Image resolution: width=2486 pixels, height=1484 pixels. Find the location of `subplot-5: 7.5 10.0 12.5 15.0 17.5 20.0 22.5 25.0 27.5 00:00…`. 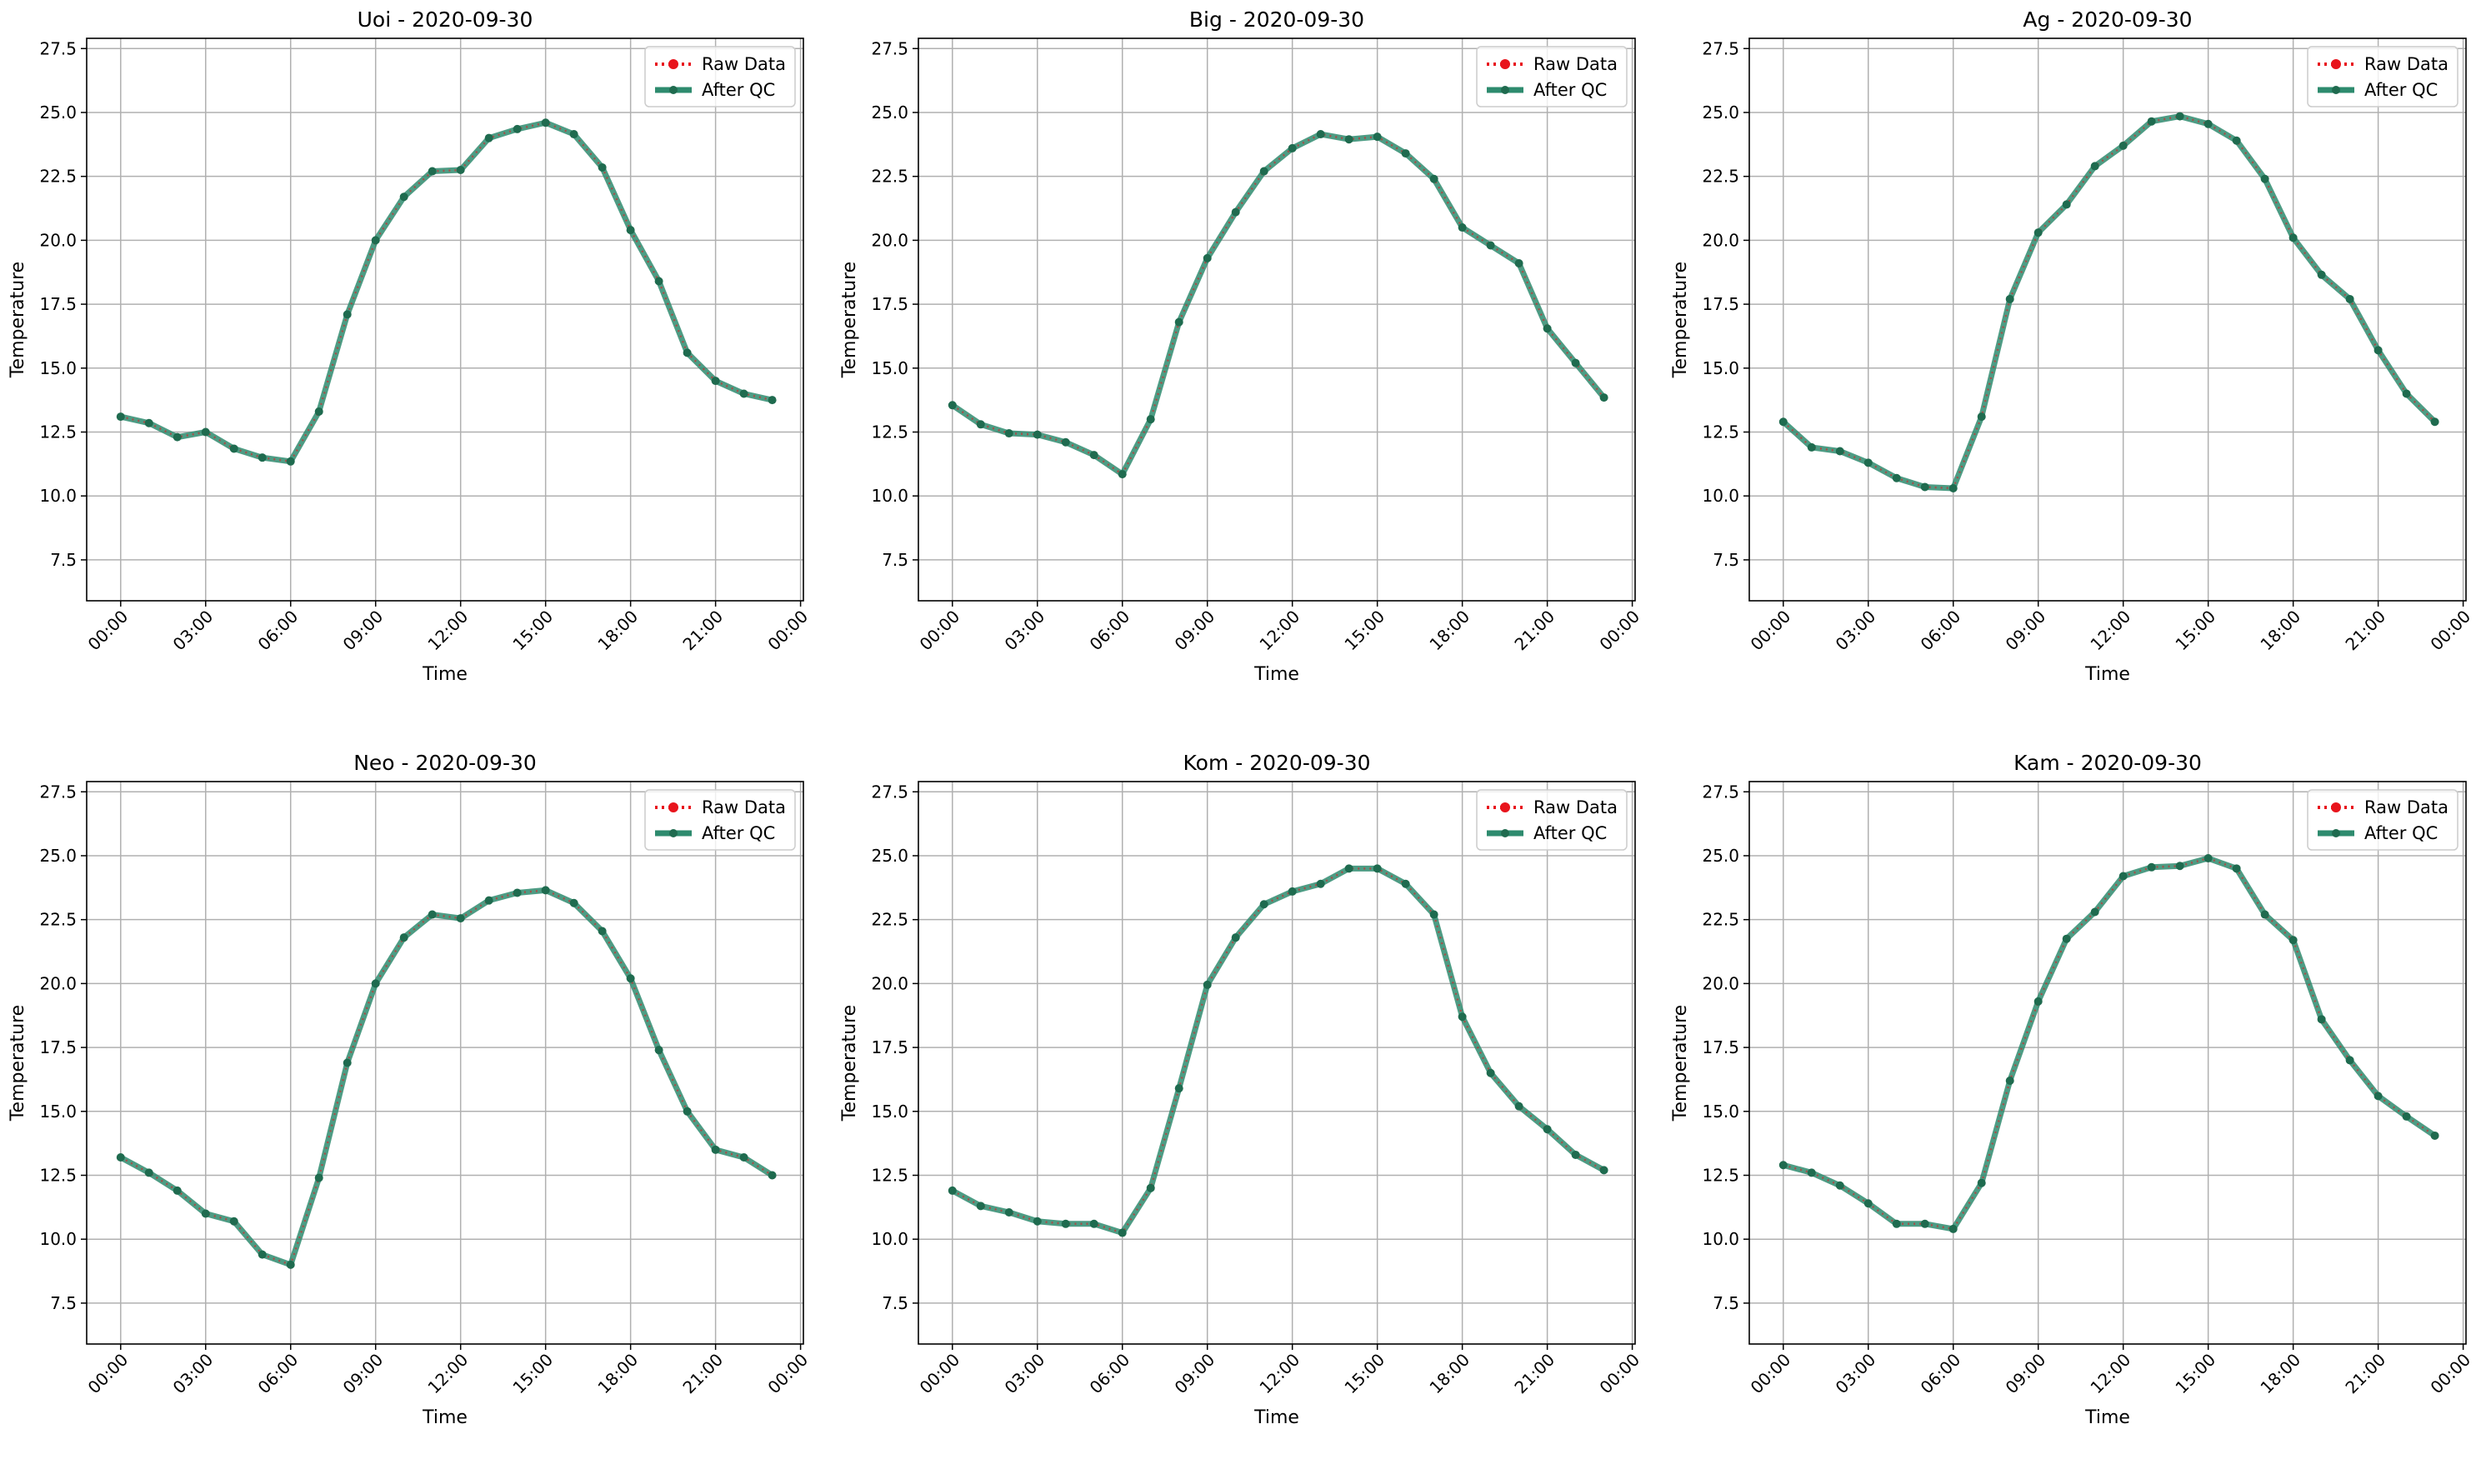

subplot-5: 7.5 10.0 12.5 15.0 17.5 20.0 22.5 25.0 27.5 00:00… is located at coordinates (1241, 1089).